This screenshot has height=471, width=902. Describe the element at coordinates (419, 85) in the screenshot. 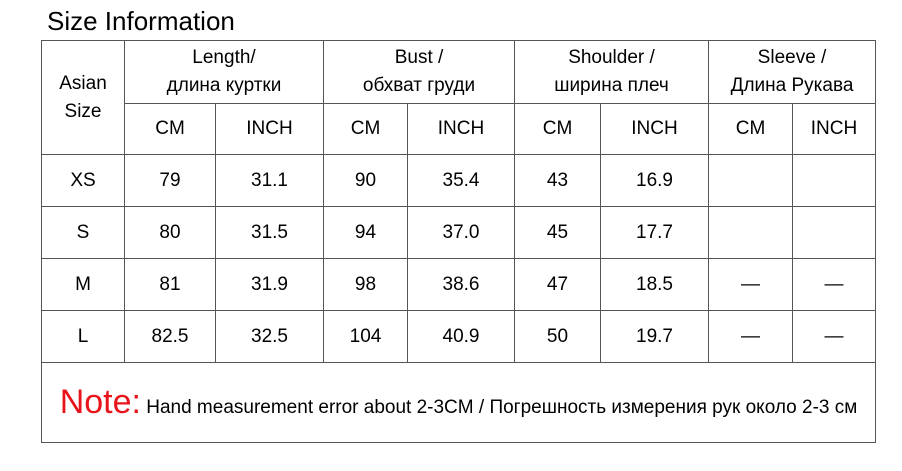

I see `header-line: обхват груди` at that location.